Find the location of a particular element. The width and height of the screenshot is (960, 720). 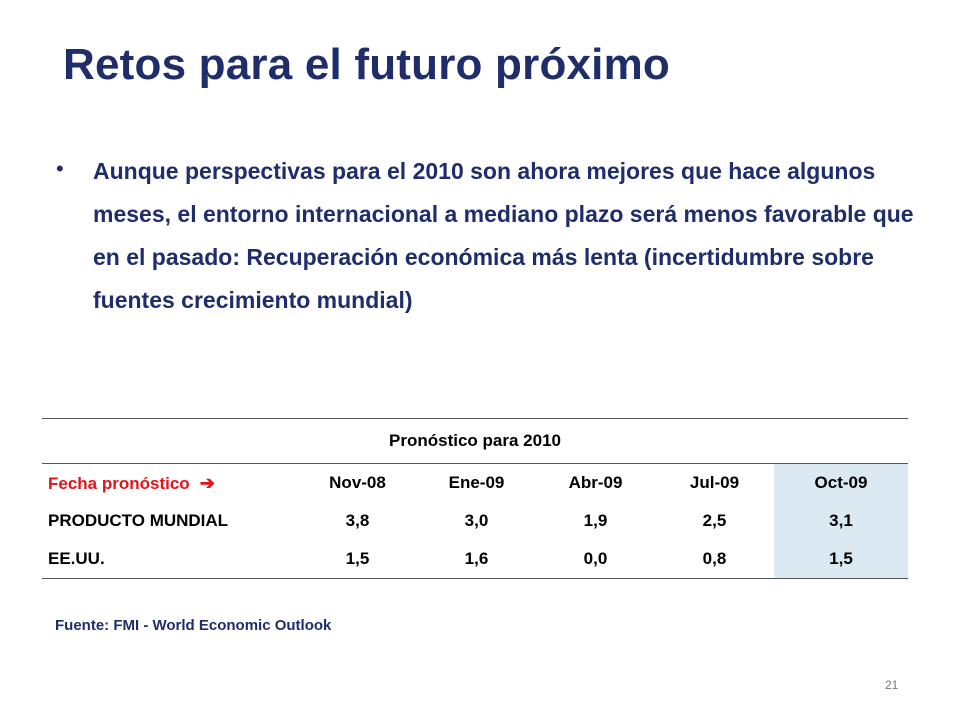

page-number: 21 is located at coordinates (892, 685).